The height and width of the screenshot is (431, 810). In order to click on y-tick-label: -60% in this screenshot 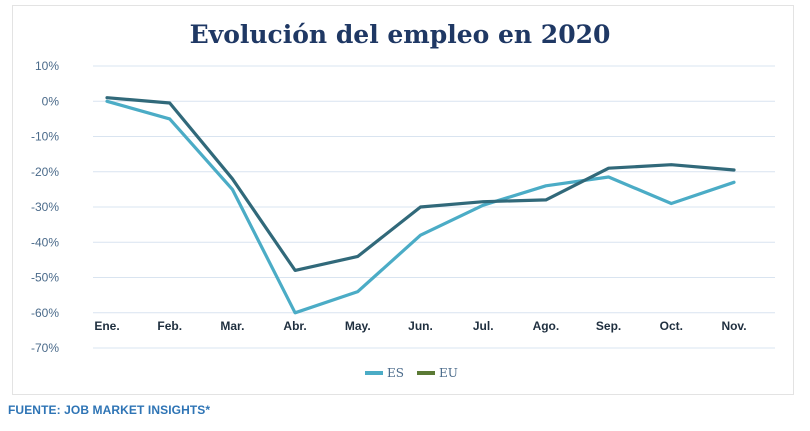, I will do `click(45, 313)`.